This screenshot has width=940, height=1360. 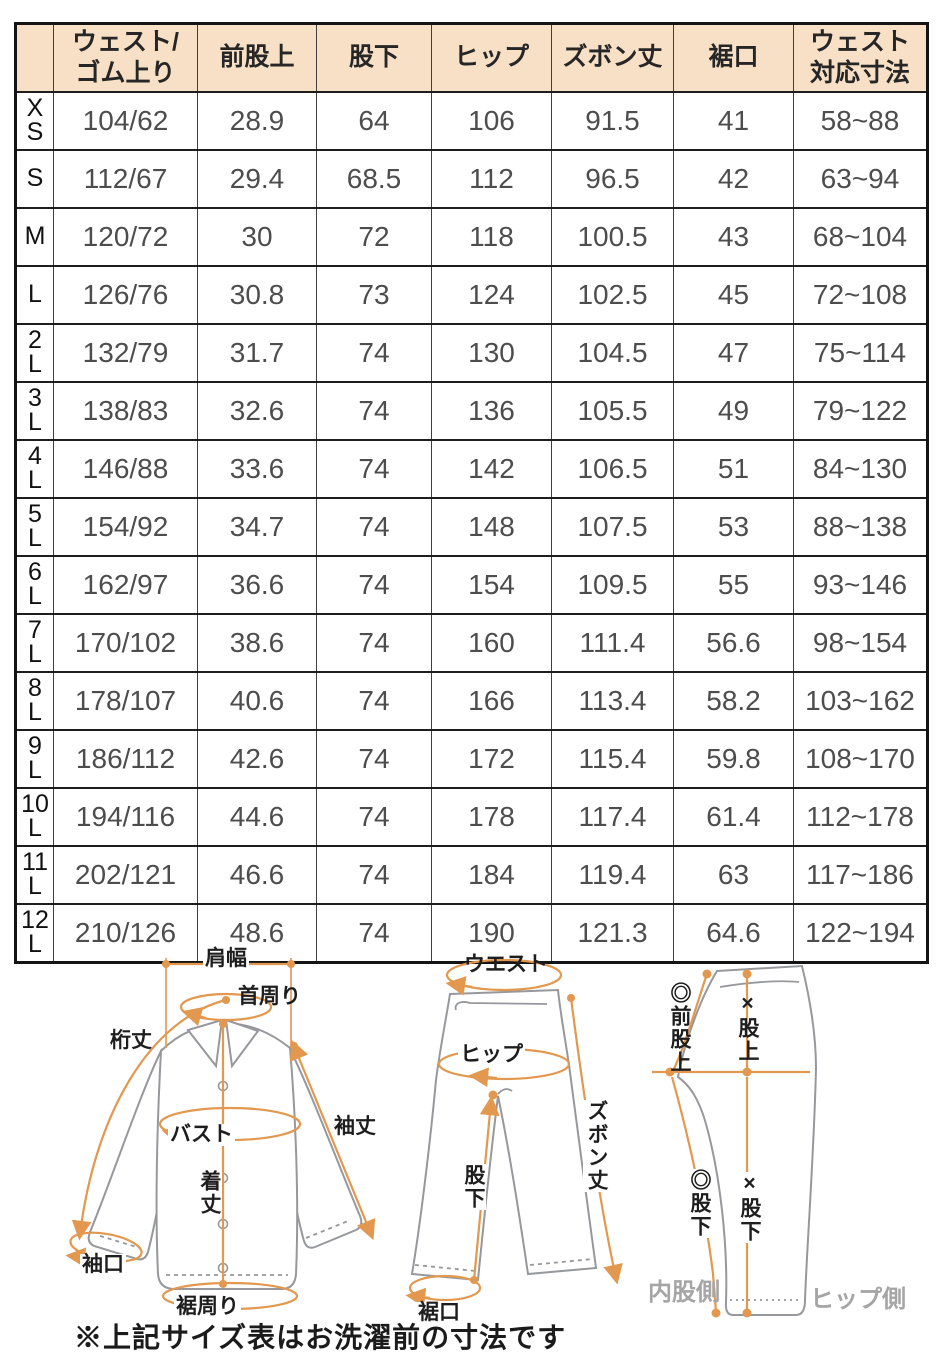 I want to click on label-pants-length: ズボン丈, so click(x=596, y=1146).